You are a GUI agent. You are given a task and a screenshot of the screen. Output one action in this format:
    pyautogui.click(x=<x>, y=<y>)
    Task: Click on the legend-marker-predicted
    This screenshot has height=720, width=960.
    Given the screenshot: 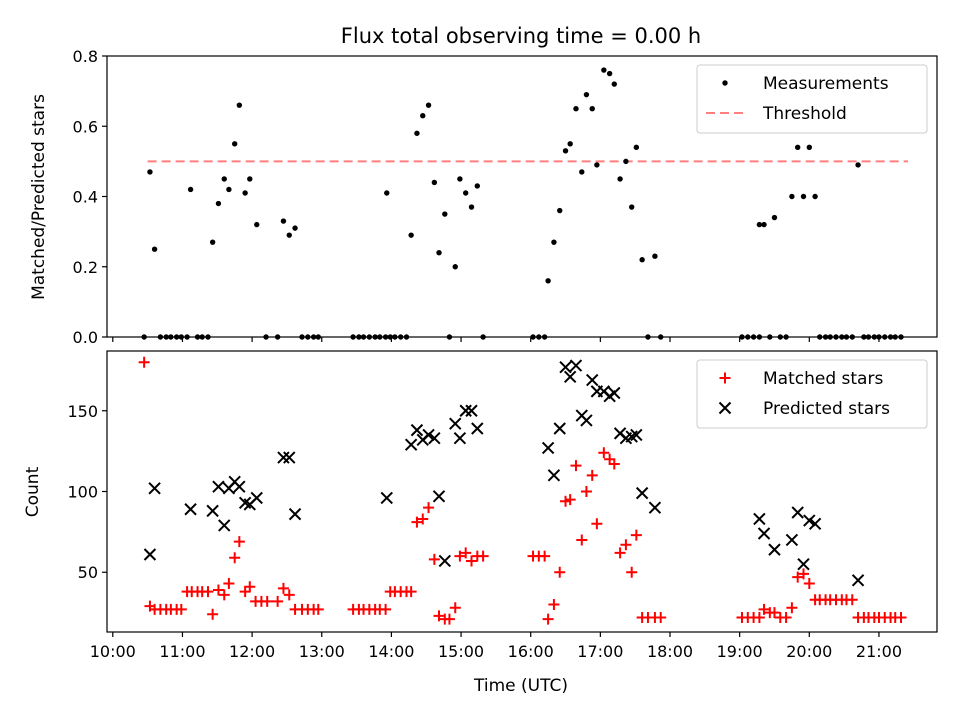 What is the action you would take?
    pyautogui.click(x=725, y=408)
    